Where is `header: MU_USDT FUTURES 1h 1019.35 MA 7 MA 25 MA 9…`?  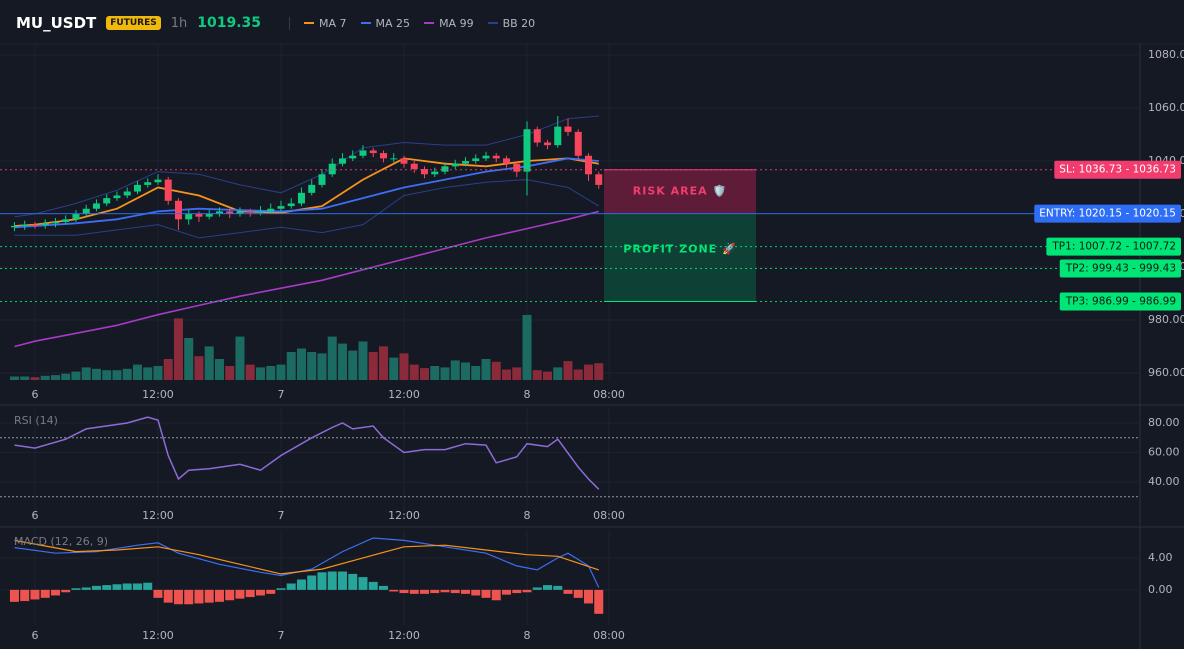
header: MU_USDT FUTURES 1h 1019.35 MA 7 MA 25 MA 9… is located at coordinates (275, 23).